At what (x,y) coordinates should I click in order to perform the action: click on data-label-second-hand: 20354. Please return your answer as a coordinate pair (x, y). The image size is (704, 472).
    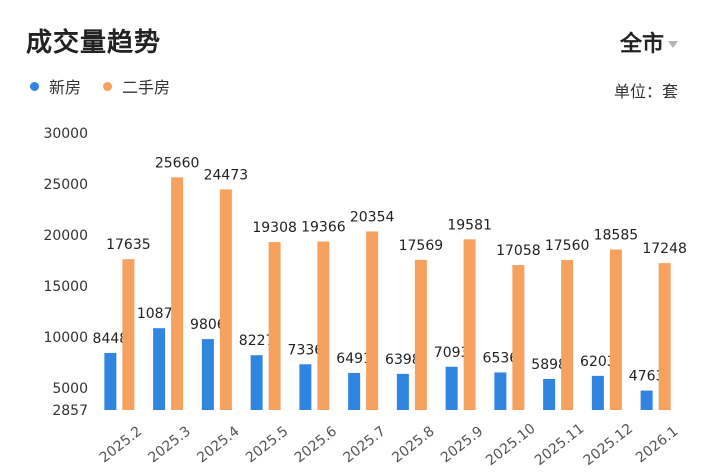
    Looking at the image, I should click on (372, 217).